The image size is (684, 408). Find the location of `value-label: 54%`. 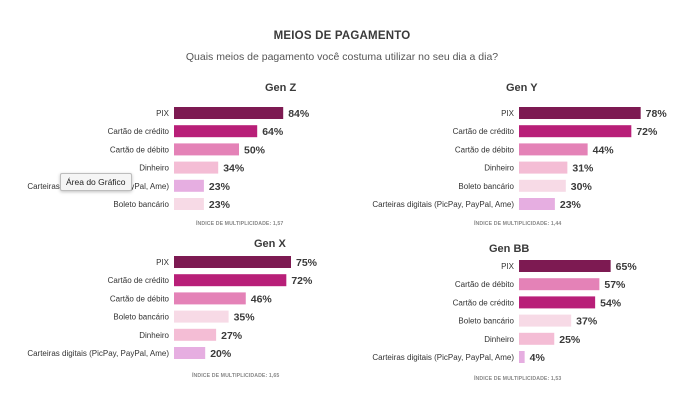

value-label: 54% is located at coordinates (611, 303).